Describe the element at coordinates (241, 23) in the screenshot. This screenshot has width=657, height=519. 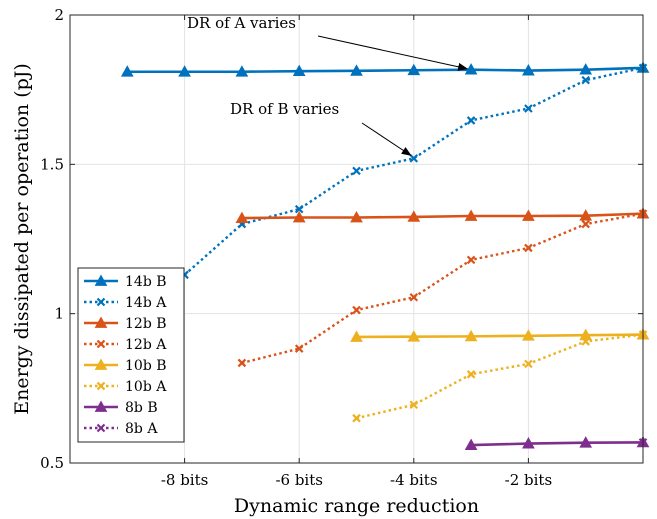
I see `annotation-dr-a: DR of A varies` at that location.